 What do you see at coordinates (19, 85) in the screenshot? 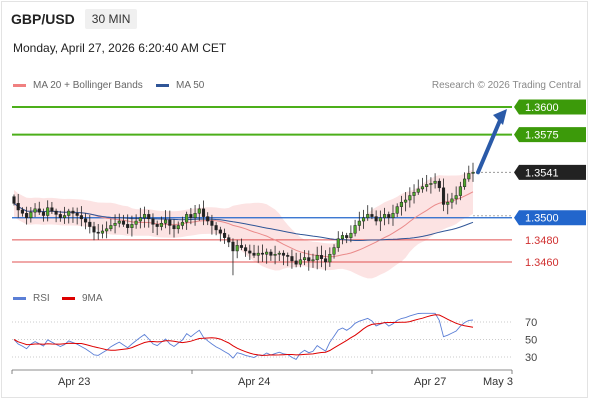
I see `ma20-swatch` at bounding box center [19, 85].